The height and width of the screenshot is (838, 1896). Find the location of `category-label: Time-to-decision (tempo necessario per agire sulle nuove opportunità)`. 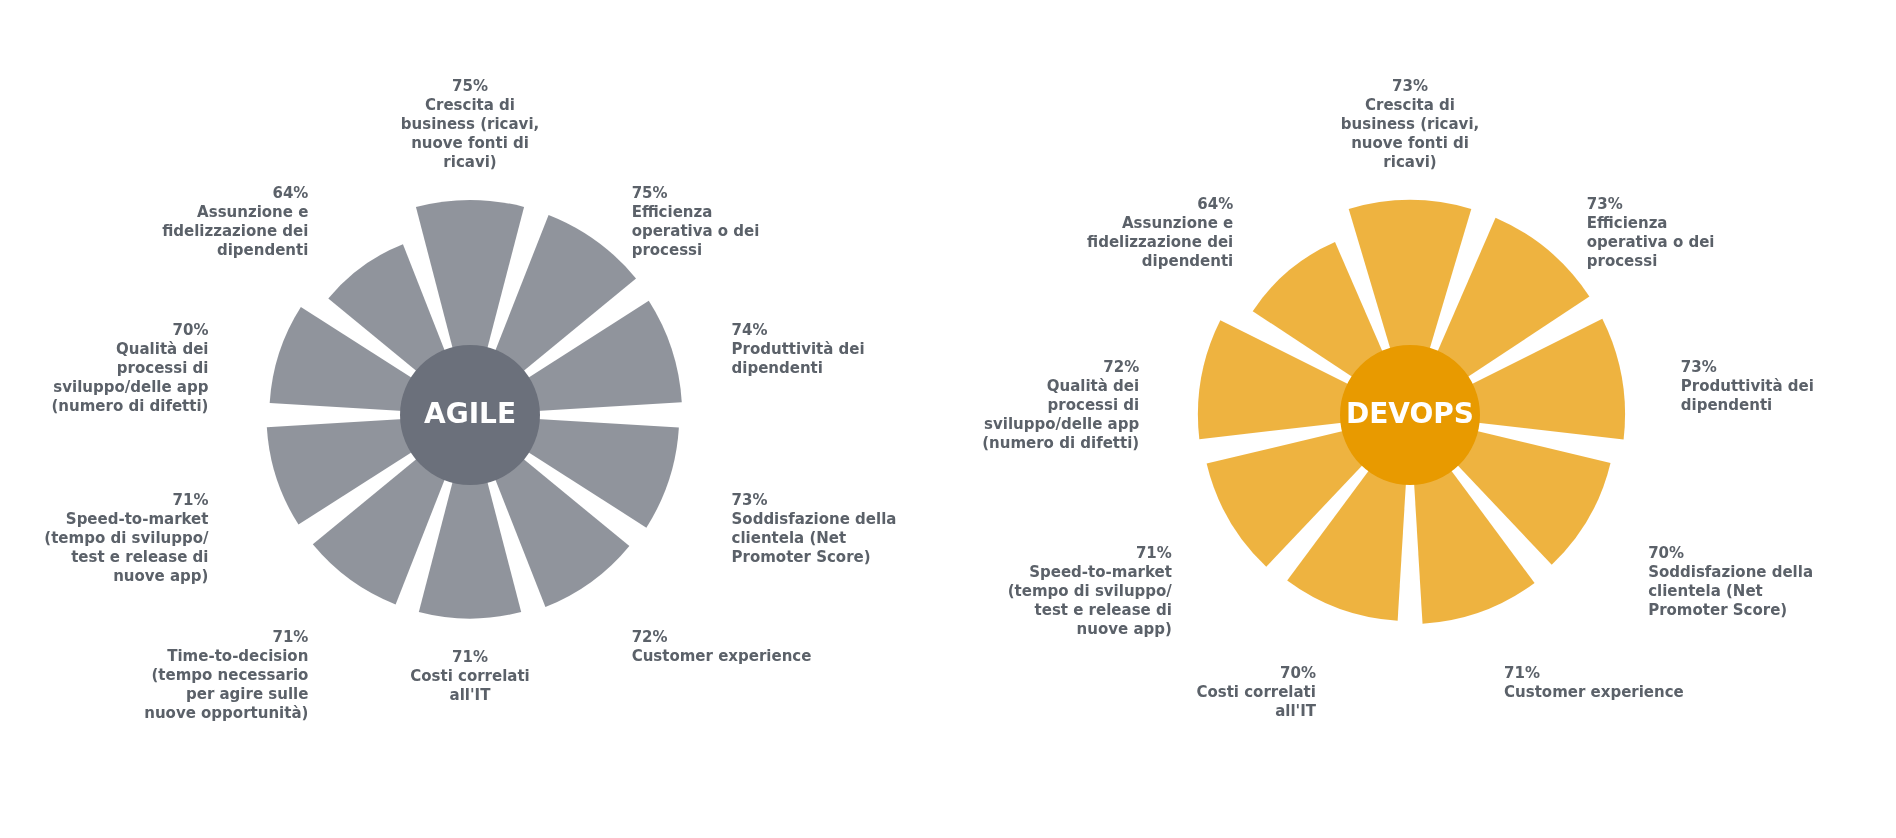

category-label: Time-to-decision (tempo necessario per agire sulle nuove opportunità) is located at coordinates (226, 685).